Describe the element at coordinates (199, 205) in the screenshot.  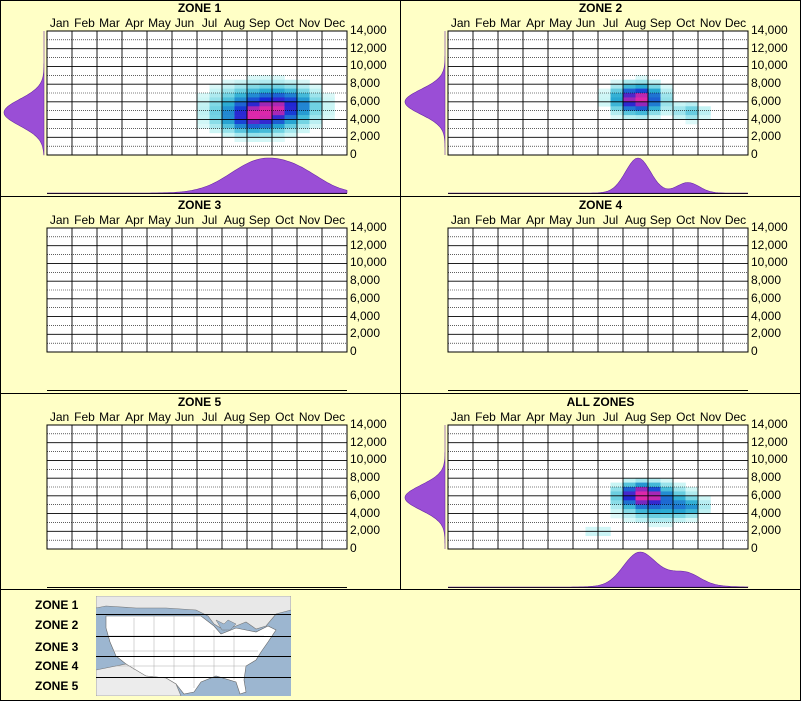
I see `chart-title: ZONE 3` at that location.